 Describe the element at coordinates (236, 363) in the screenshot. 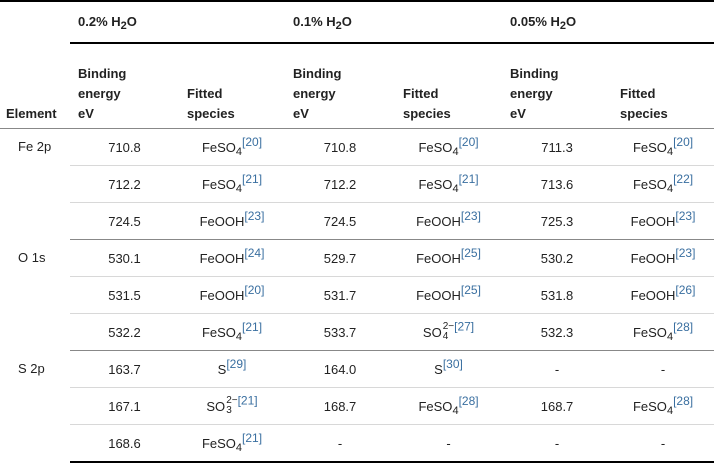

I see `reference-link: [29]` at that location.